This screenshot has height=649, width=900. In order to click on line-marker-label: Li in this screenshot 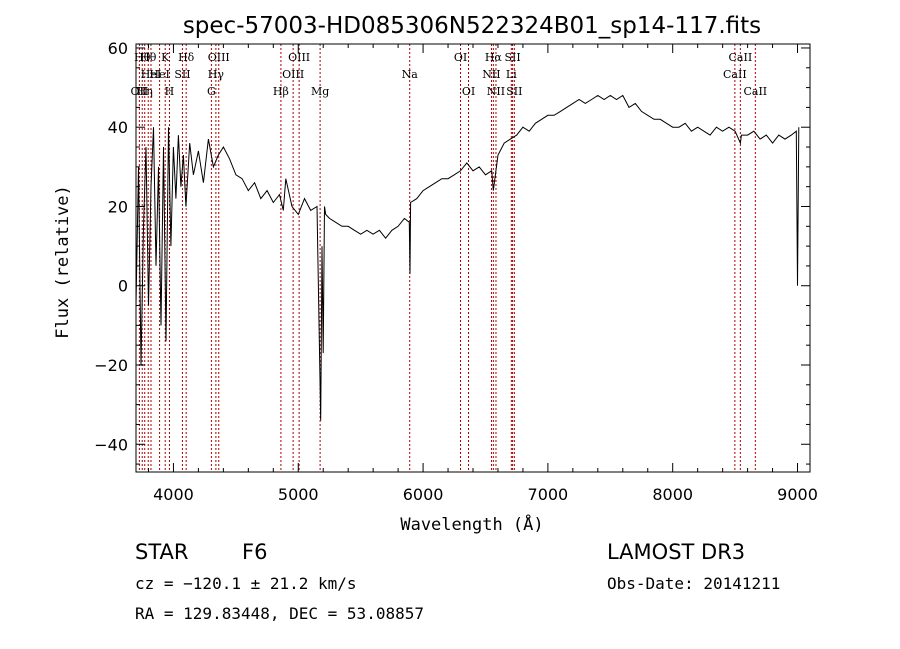, I will do `click(511, 74)`.